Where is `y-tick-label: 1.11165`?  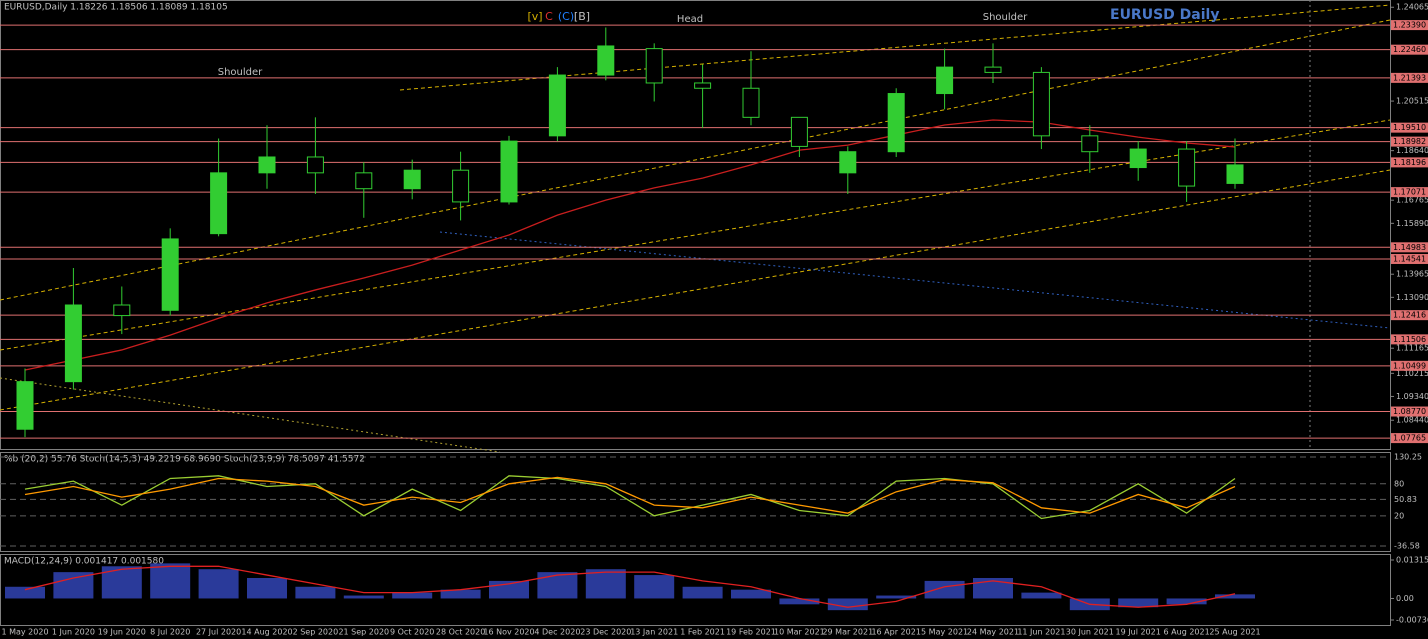 y-tick-label: 1.11165 is located at coordinates (1412, 348).